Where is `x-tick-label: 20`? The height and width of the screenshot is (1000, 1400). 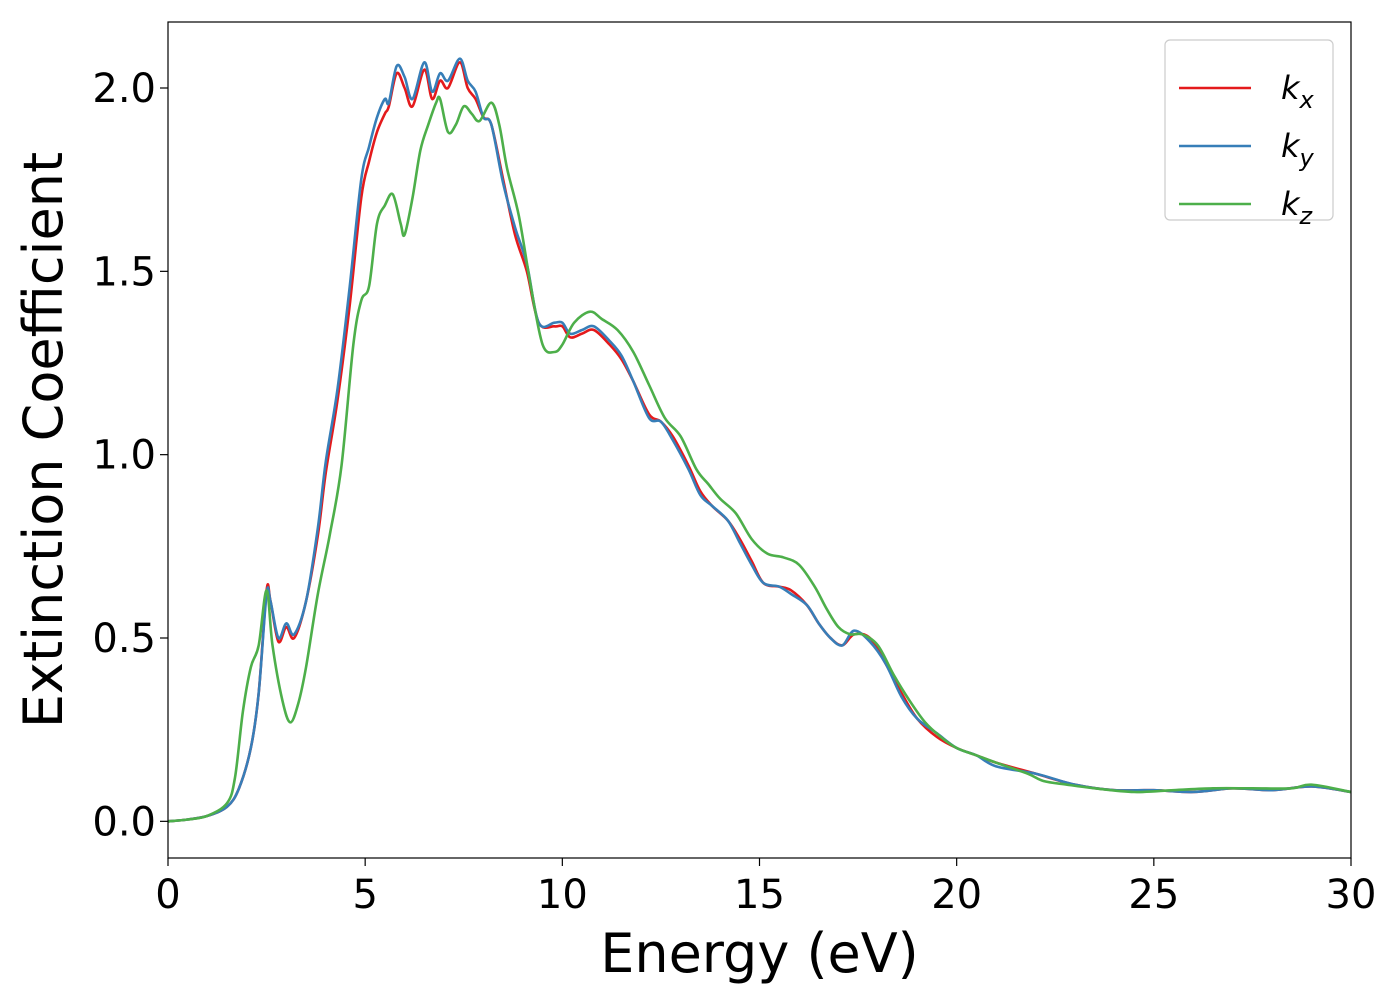
x-tick-label: 20 is located at coordinates (956, 895).